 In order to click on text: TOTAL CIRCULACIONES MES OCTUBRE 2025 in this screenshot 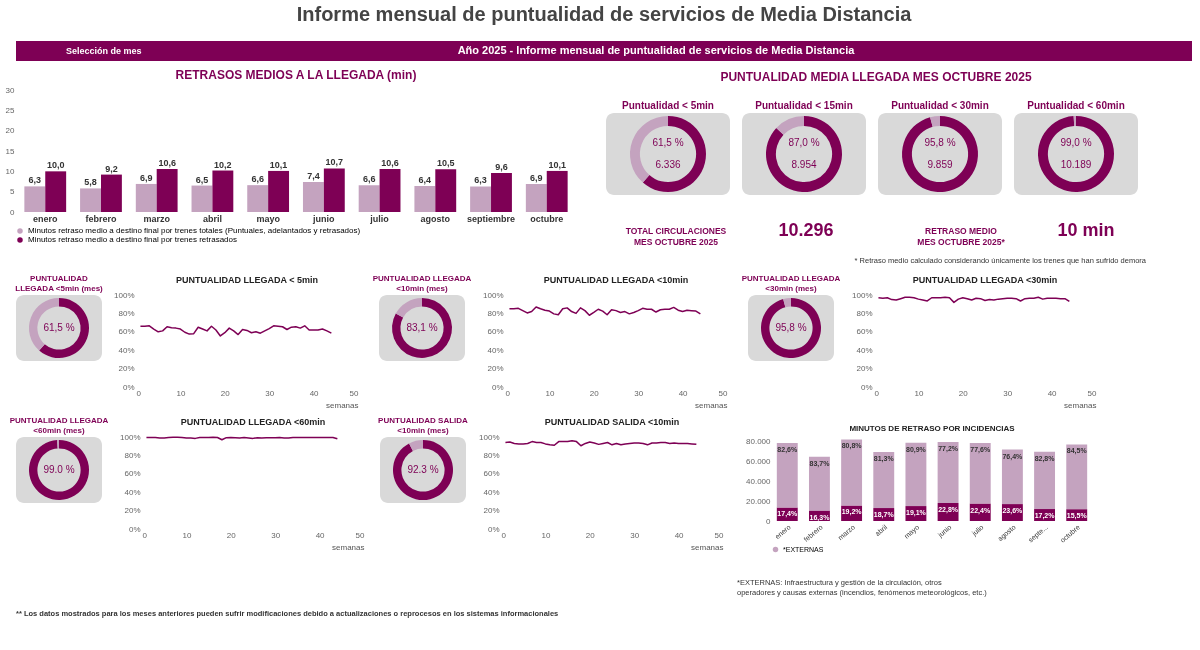, I will do `click(676, 236)`.